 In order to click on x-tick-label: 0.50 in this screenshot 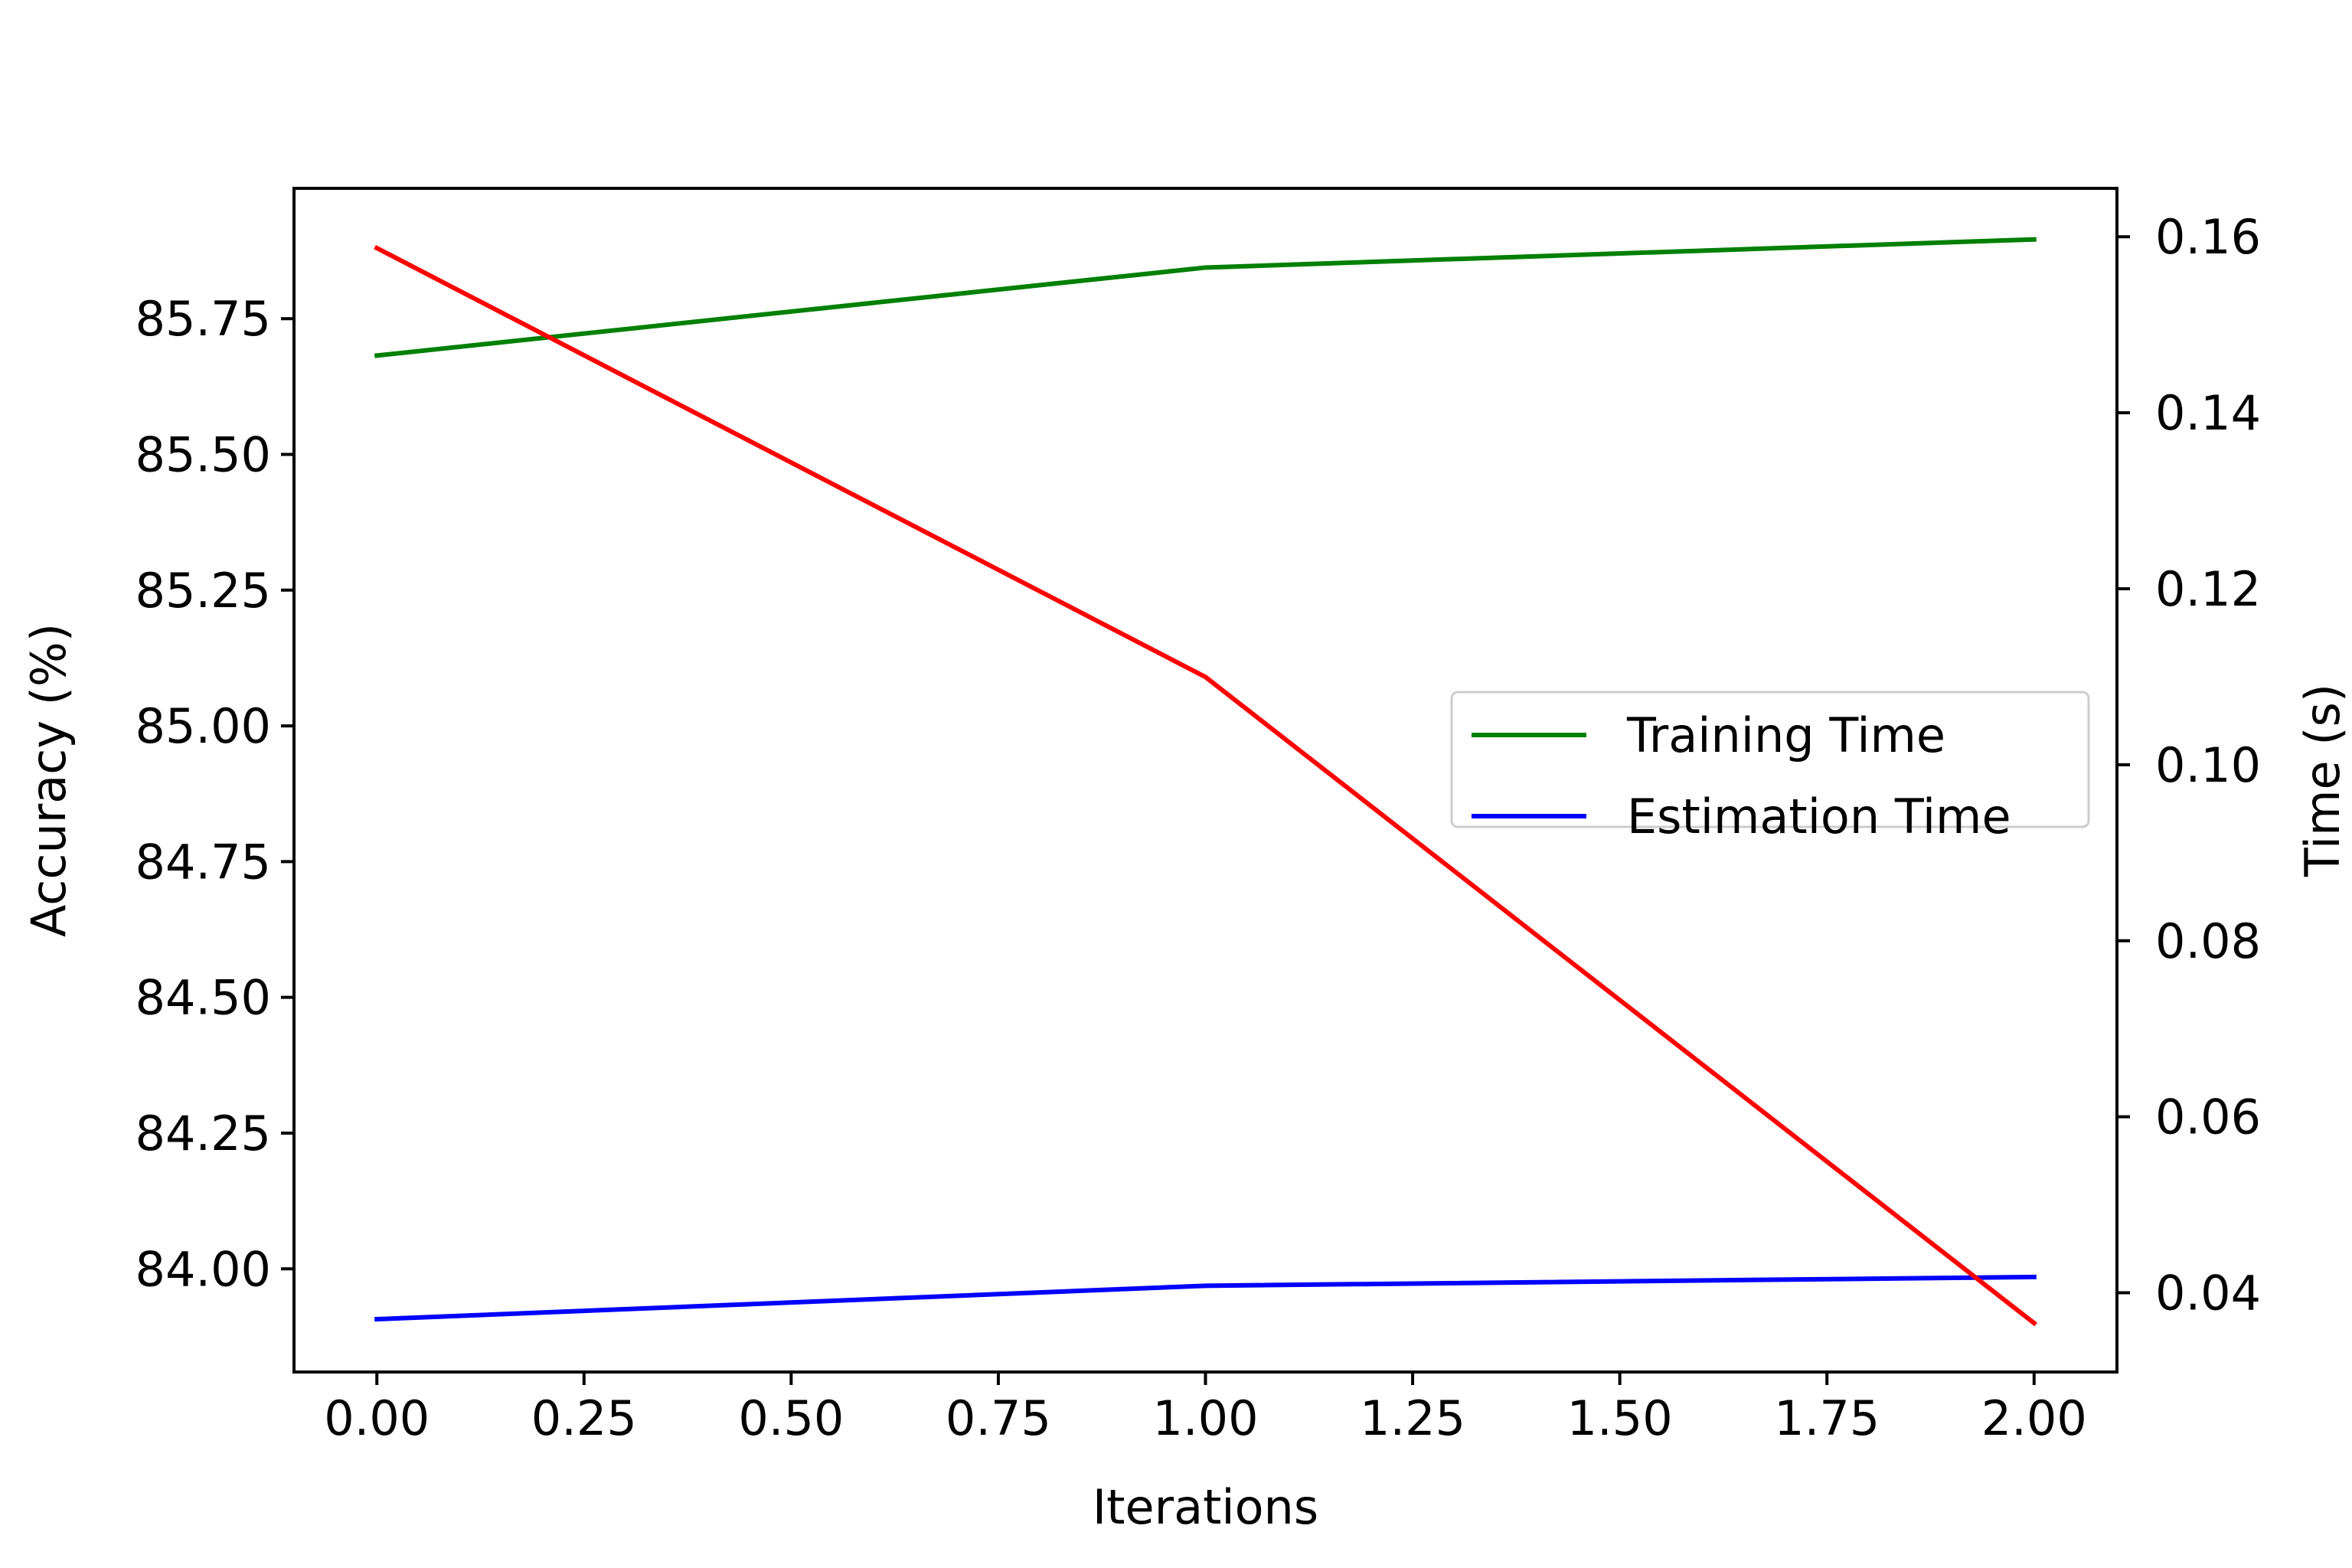, I will do `click(791, 1418)`.